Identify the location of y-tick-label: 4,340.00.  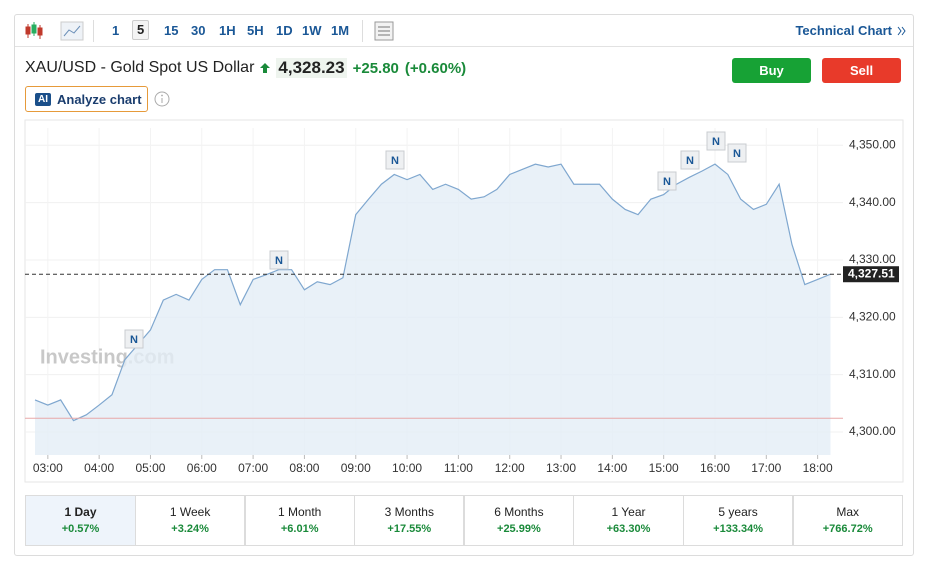
(872, 202).